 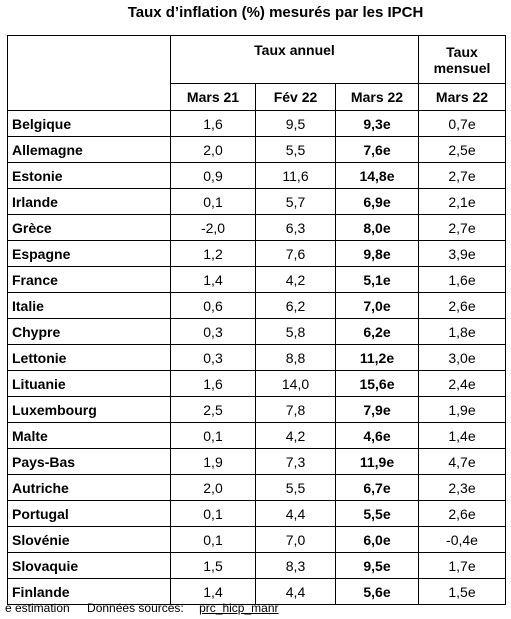 What do you see at coordinates (295, 331) in the screenshot?
I see `value-cell: 5,8` at bounding box center [295, 331].